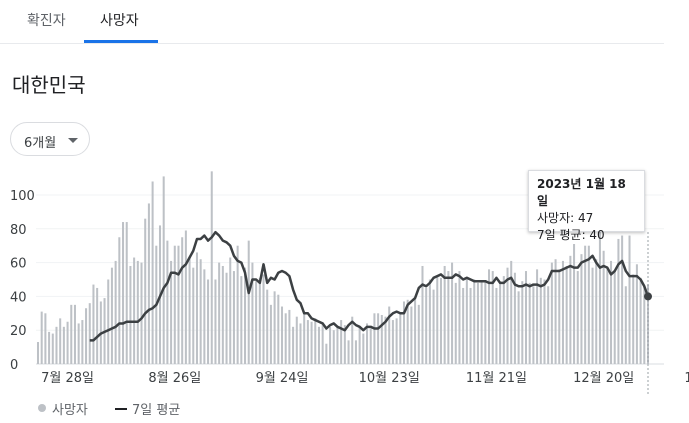 This screenshot has width=689, height=423. I want to click on tab-deaths: 사망자, so click(119, 21).